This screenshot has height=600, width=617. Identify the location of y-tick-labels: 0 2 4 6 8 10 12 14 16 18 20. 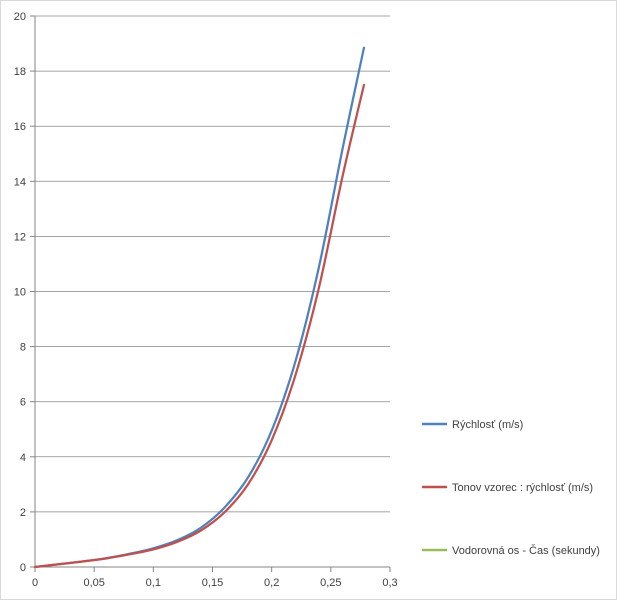
(20, 292).